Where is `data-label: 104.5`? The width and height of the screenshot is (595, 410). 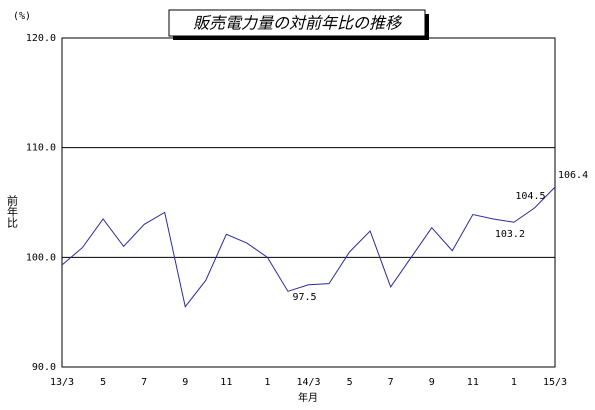
data-label: 104.5 is located at coordinates (530, 196).